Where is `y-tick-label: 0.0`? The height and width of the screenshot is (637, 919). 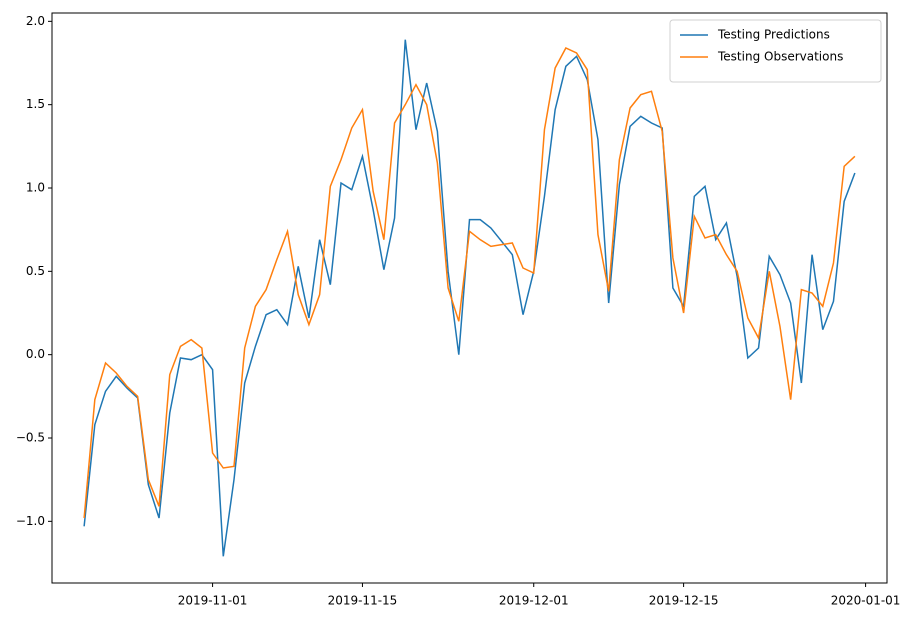 y-tick-label: 0.0 is located at coordinates (35, 354).